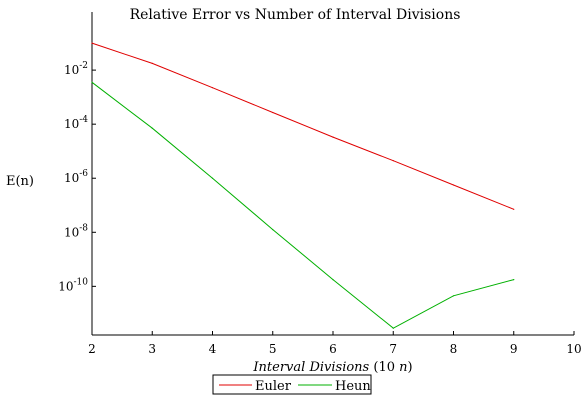  What do you see at coordinates (514, 349) in the screenshot?
I see `x-tick-label: 9` at bounding box center [514, 349].